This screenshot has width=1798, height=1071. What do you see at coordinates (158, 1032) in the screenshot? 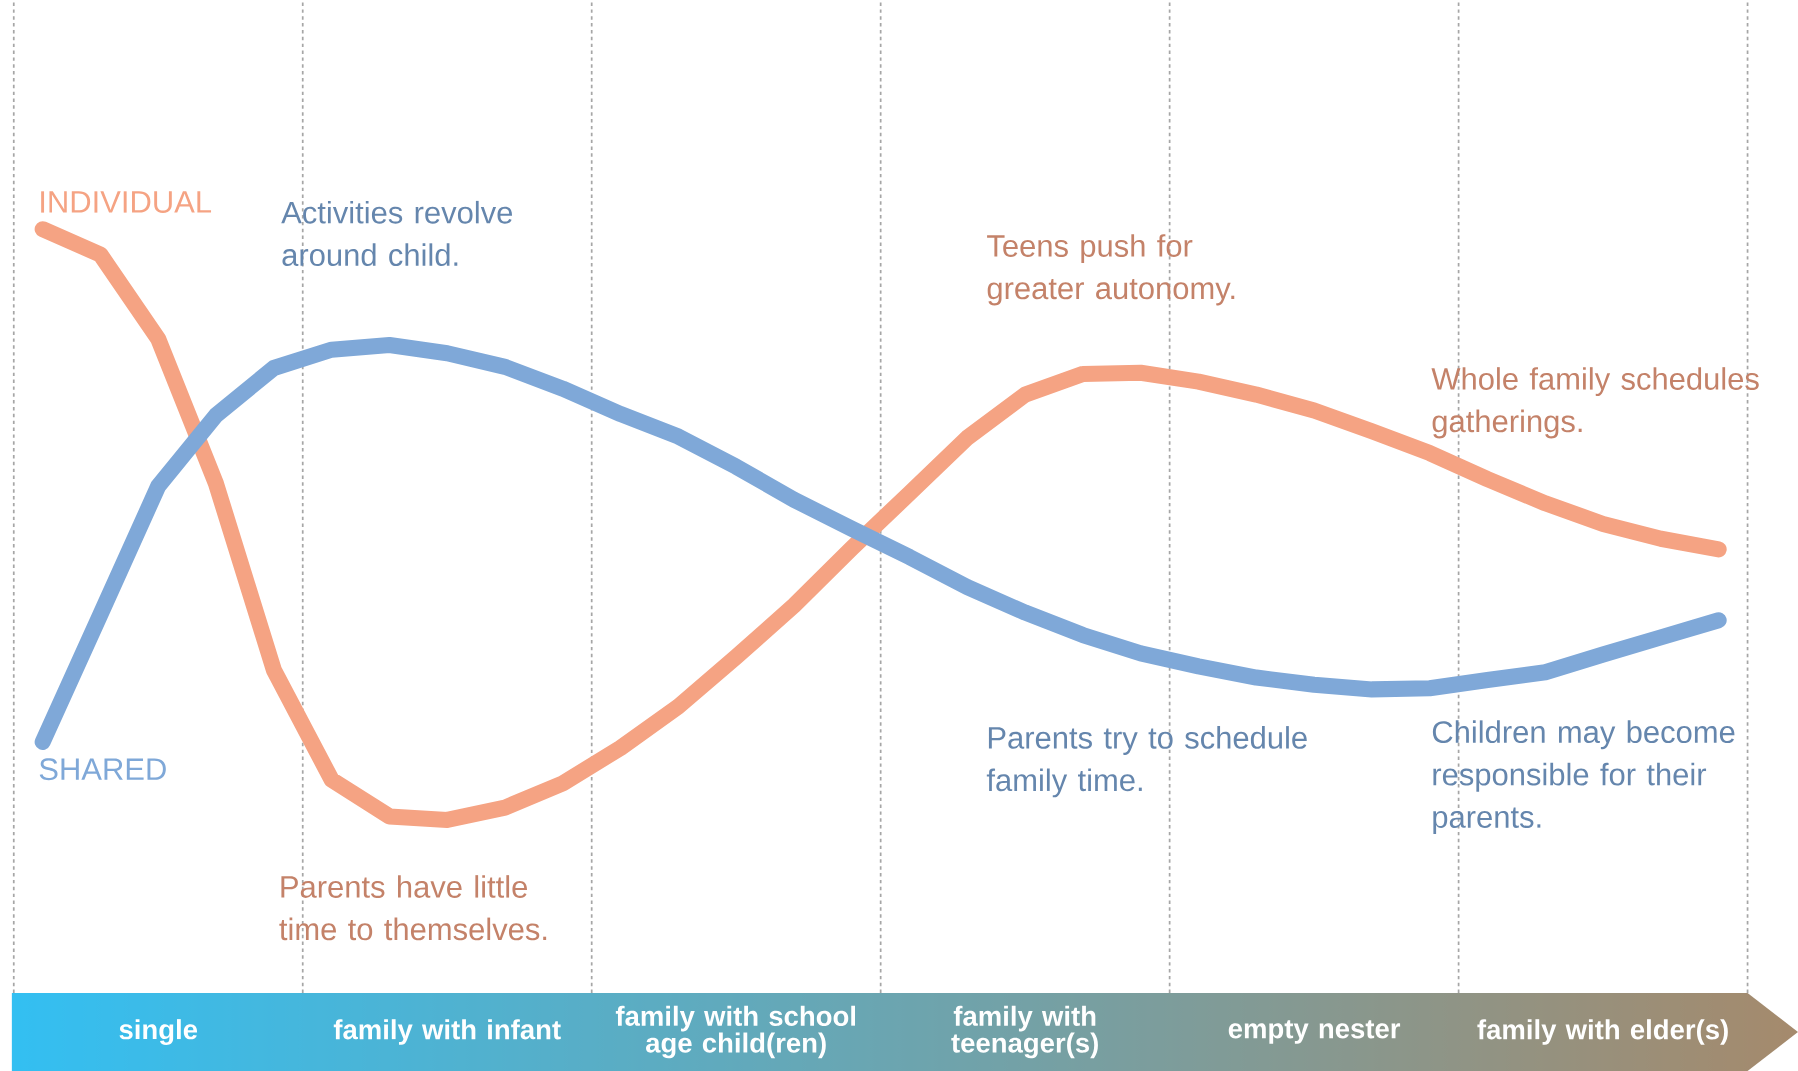
I see `x-tick-label: single` at bounding box center [158, 1032].